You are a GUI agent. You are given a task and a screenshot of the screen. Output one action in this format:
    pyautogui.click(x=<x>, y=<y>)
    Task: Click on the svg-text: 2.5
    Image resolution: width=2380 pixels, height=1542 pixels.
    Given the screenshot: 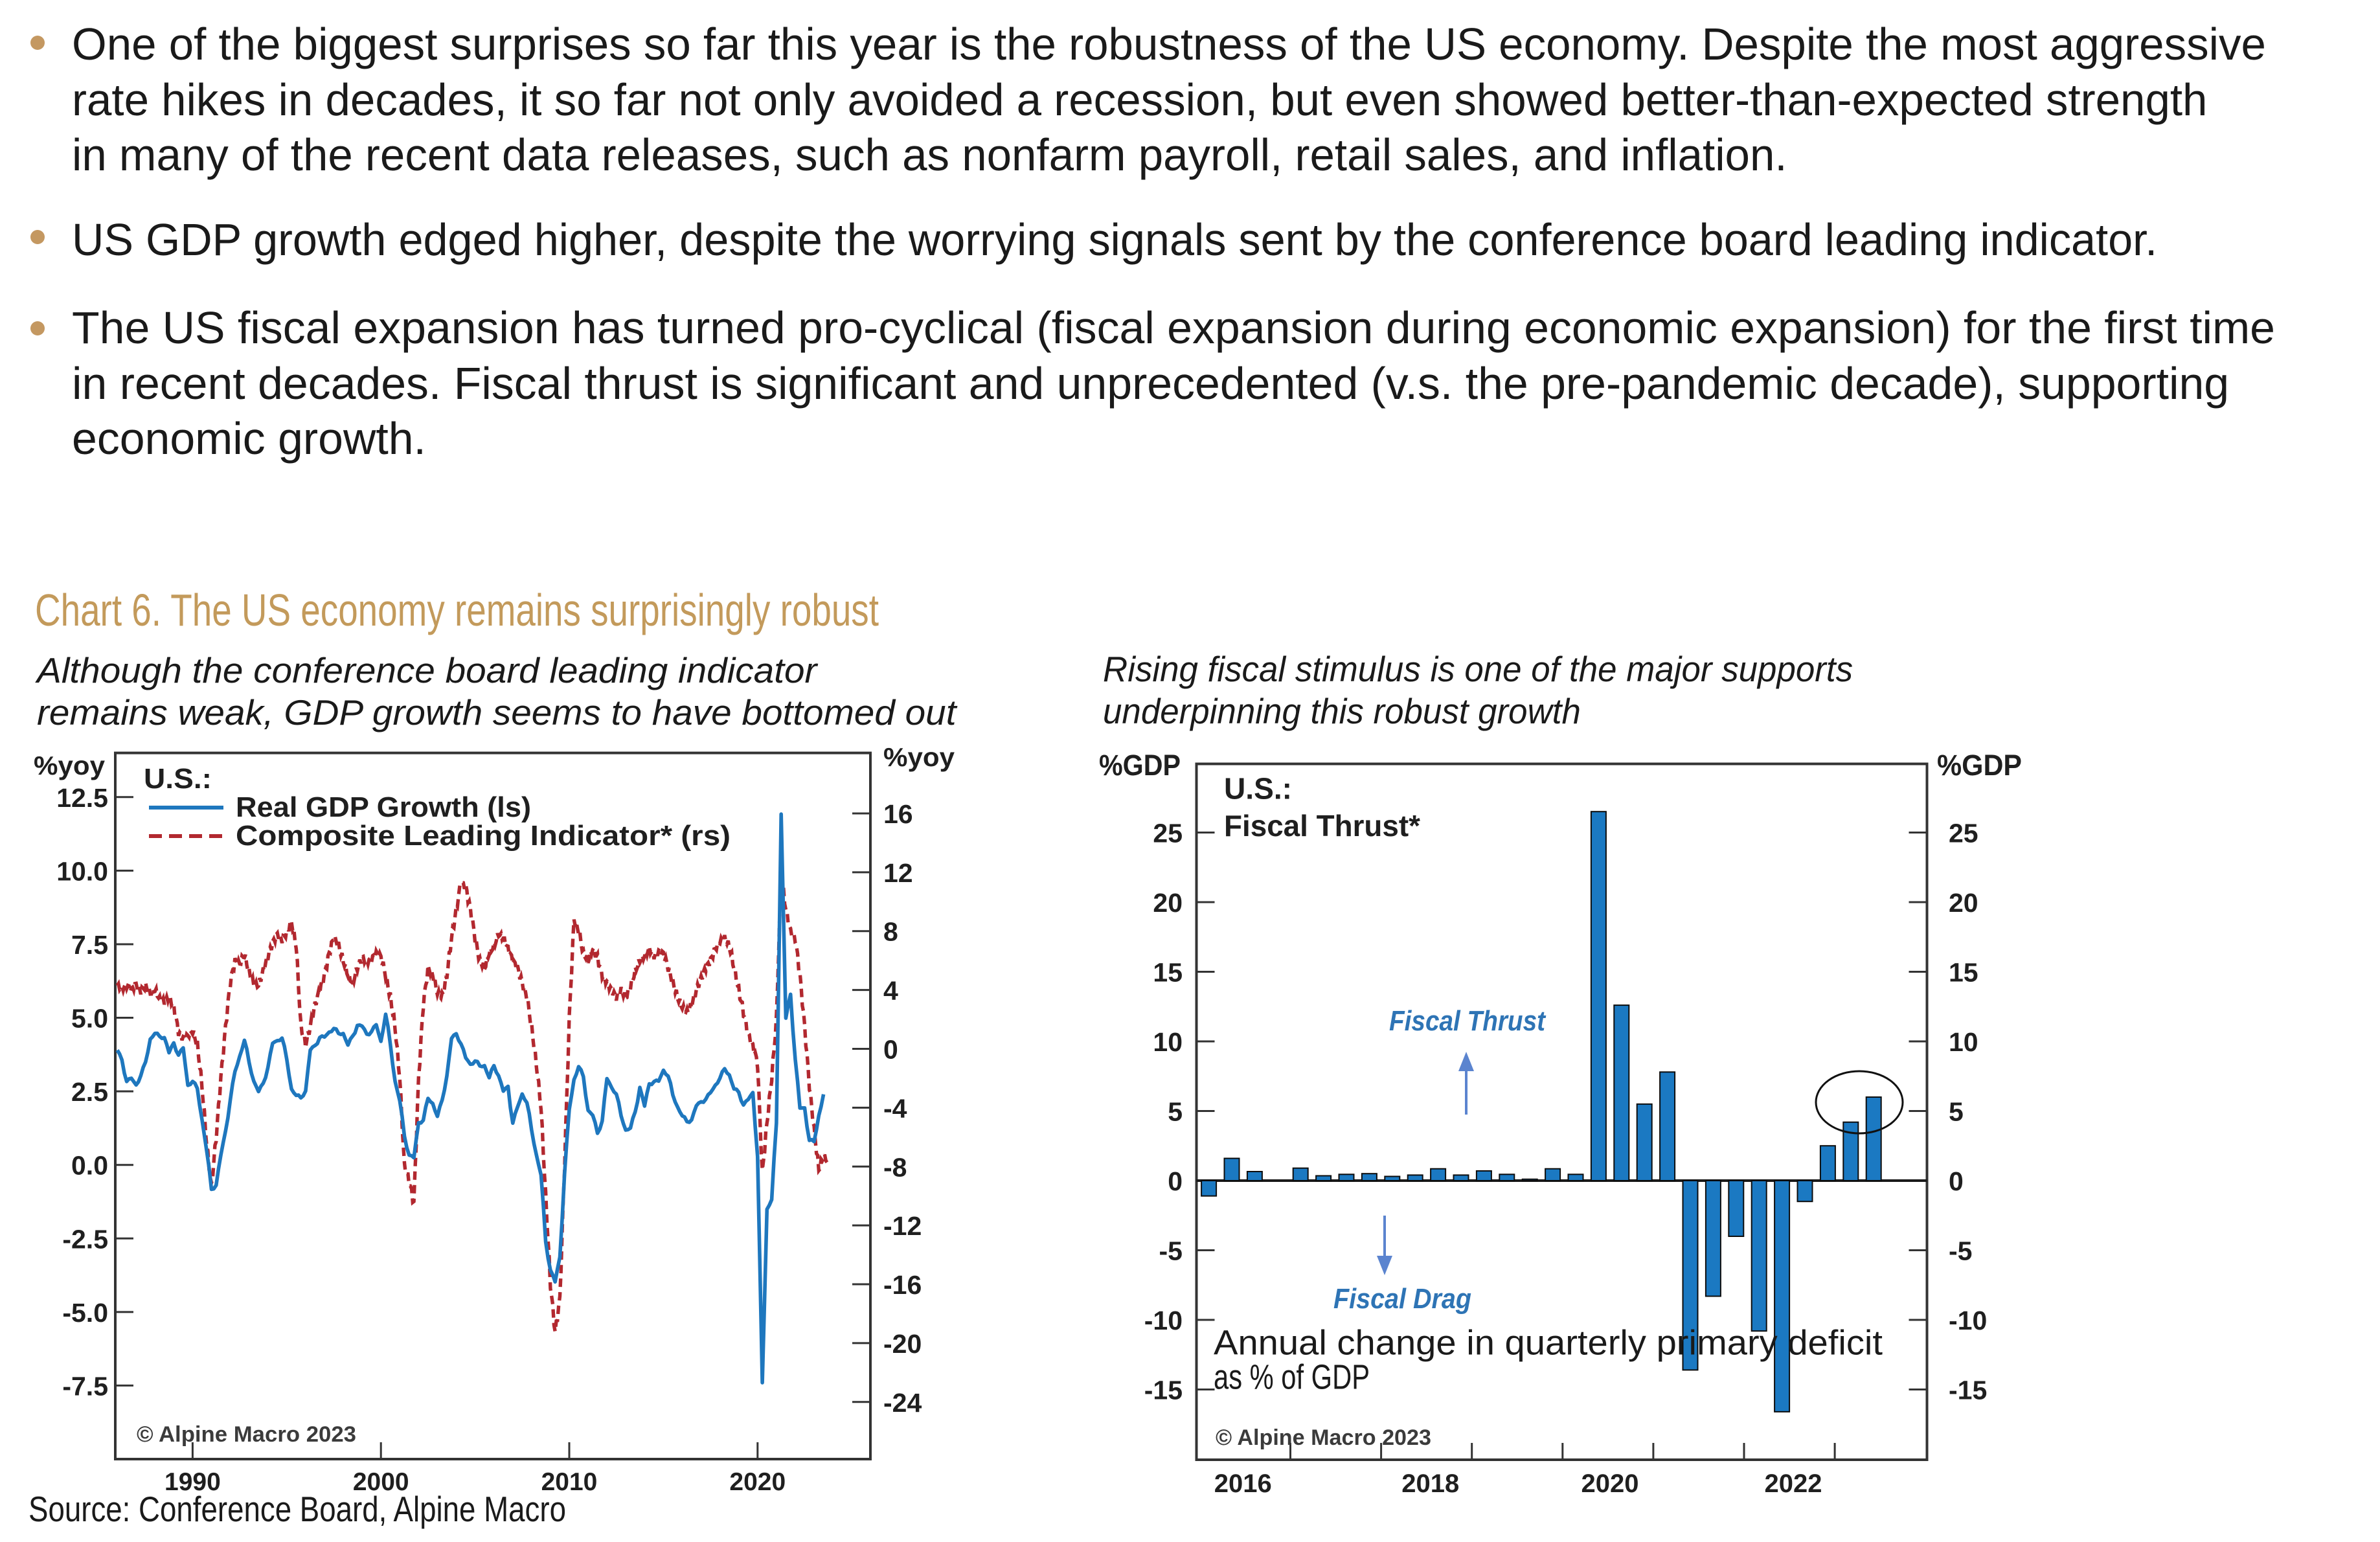 What is the action you would take?
    pyautogui.click(x=90, y=1092)
    